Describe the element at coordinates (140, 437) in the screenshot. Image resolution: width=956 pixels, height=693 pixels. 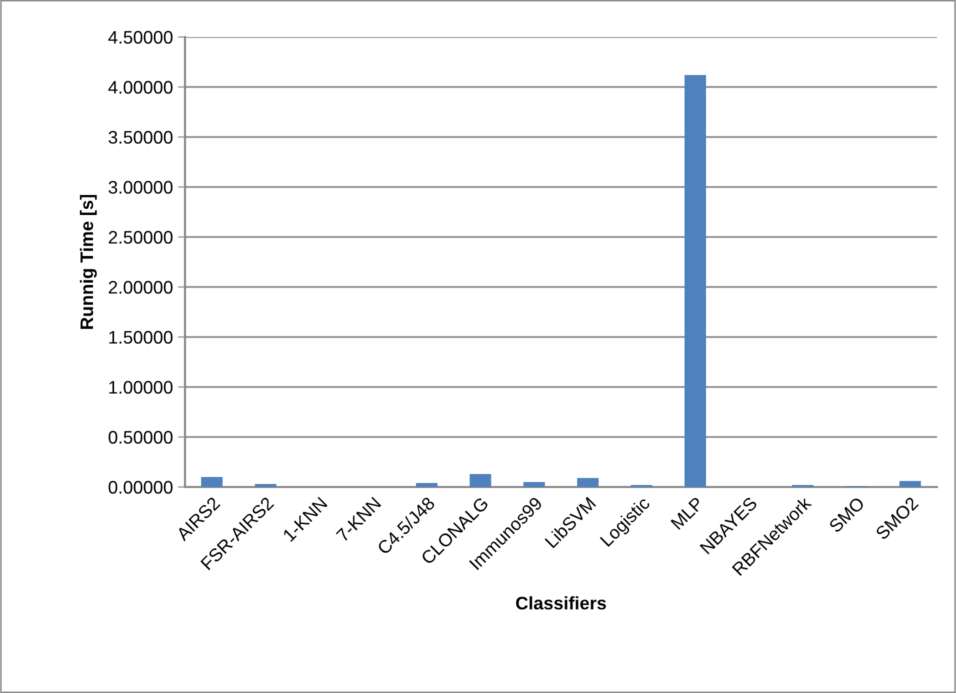
I see `y-tick-label: 0.50000` at that location.